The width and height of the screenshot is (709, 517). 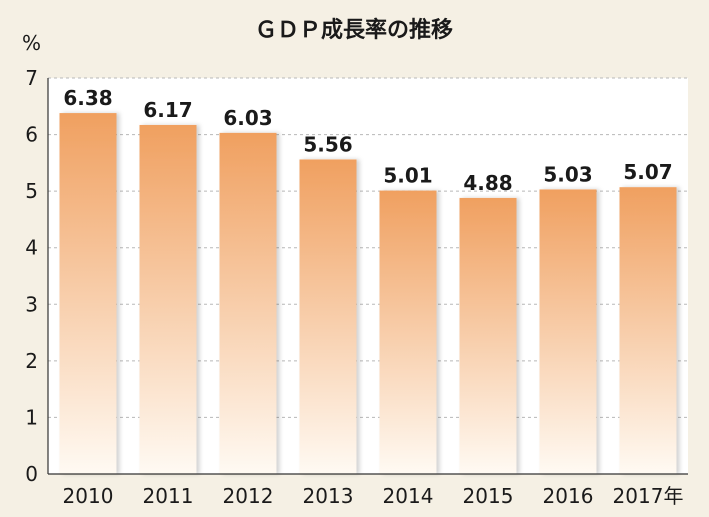 I want to click on bar-2010, so click(x=88, y=294).